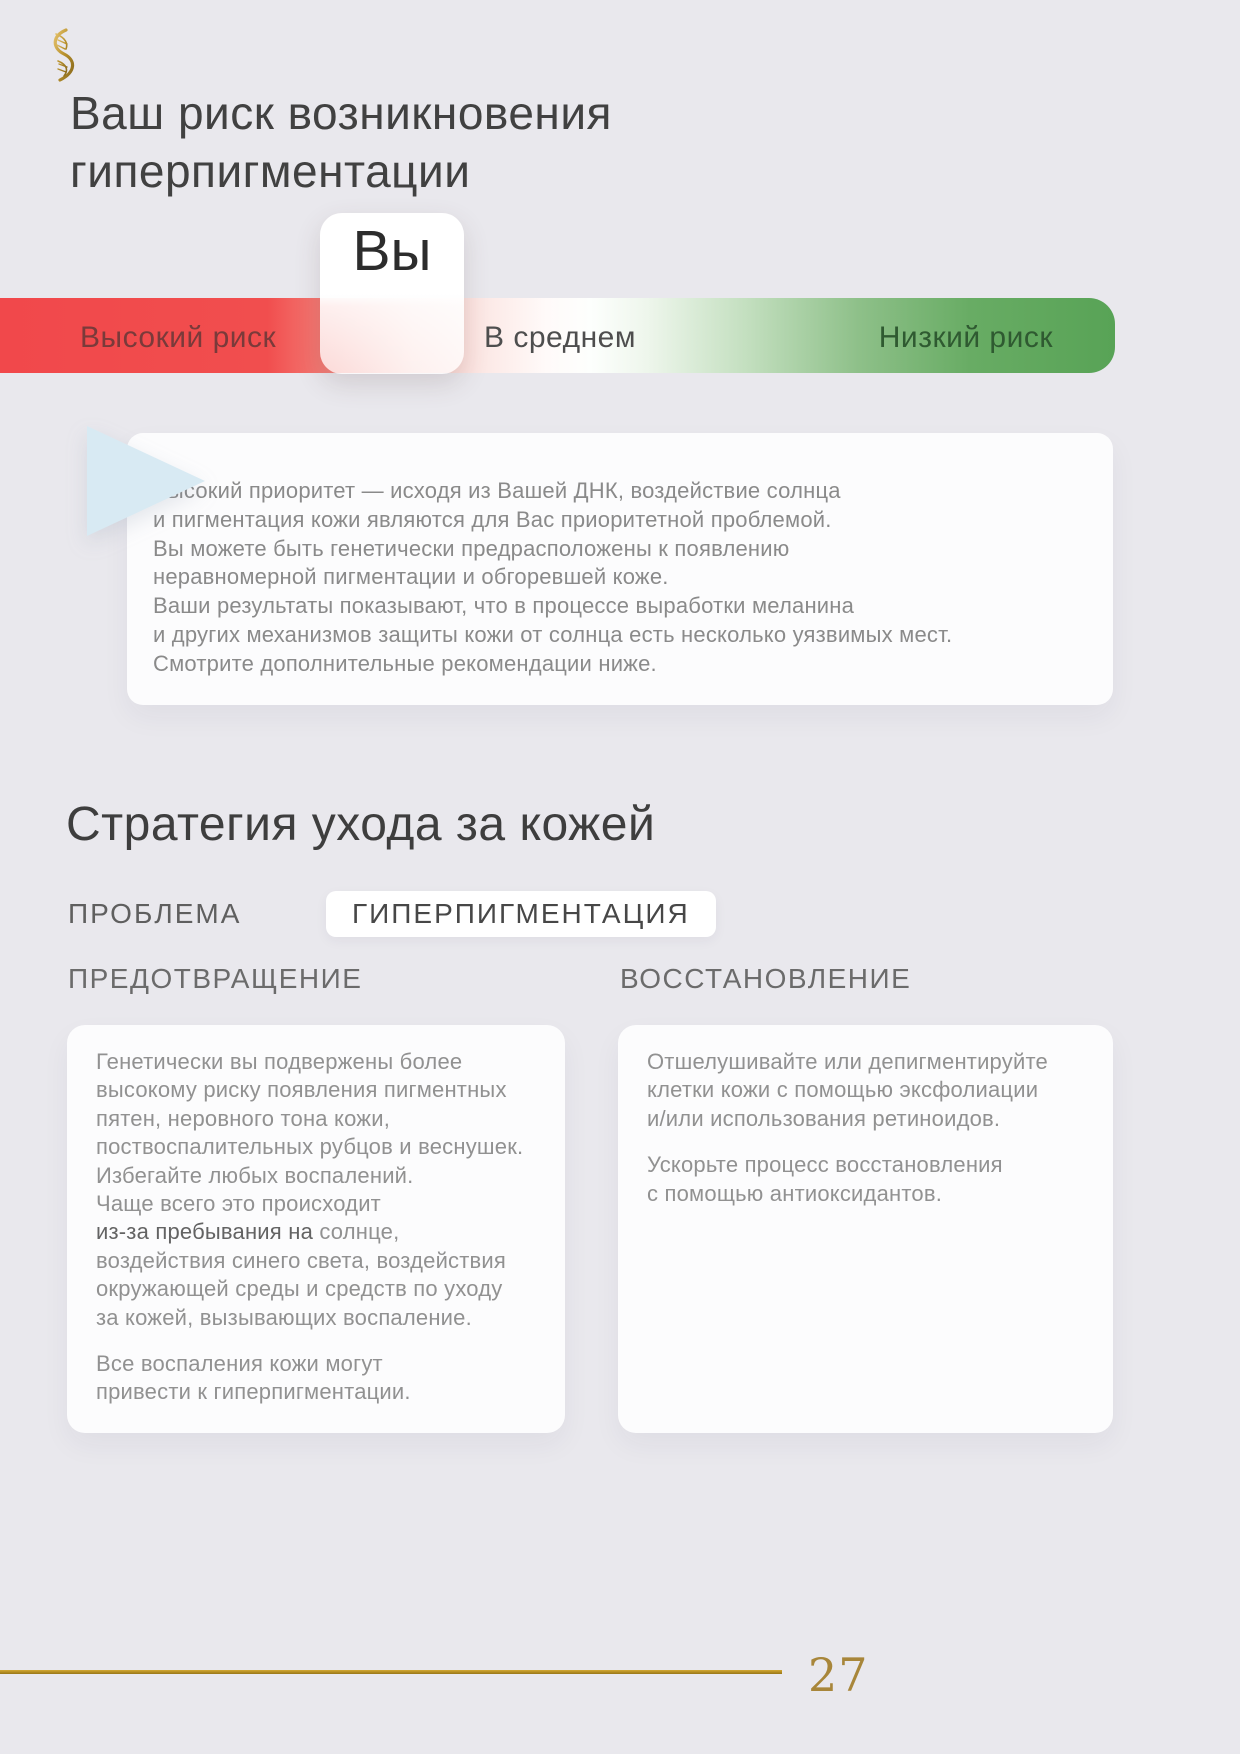 Image resolution: width=1240 pixels, height=1754 pixels. I want to click on arrow-triangle-icon, so click(146, 481).